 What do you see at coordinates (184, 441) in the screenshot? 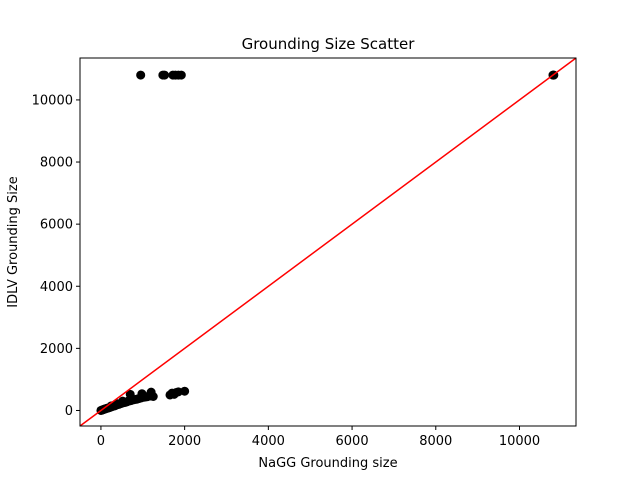
I see `x-tick-label: 2000` at bounding box center [184, 441].